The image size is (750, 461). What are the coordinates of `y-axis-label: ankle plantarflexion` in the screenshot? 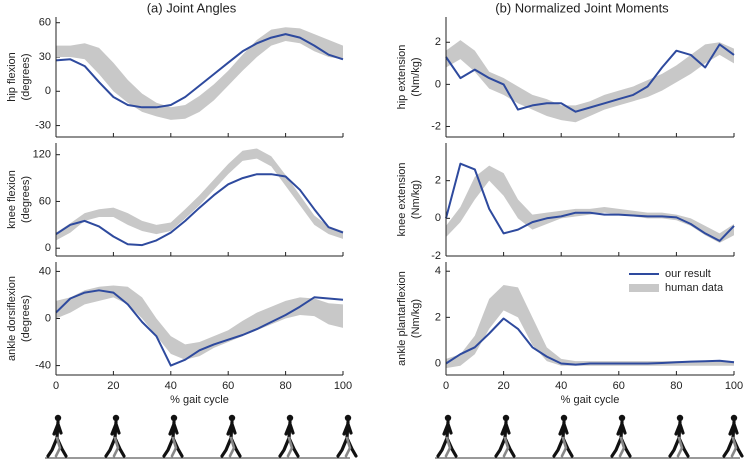 It's located at (402, 318).